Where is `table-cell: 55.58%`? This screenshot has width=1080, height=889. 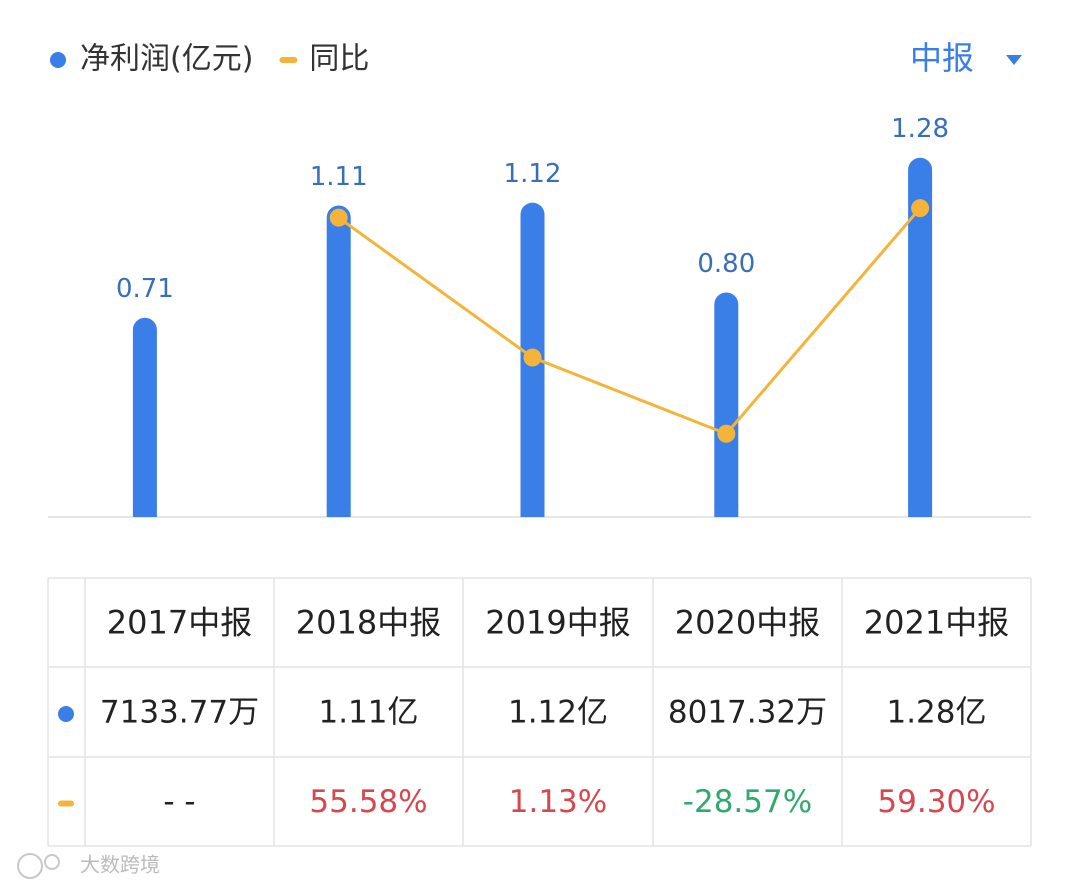 table-cell: 55.58% is located at coordinates (368, 802).